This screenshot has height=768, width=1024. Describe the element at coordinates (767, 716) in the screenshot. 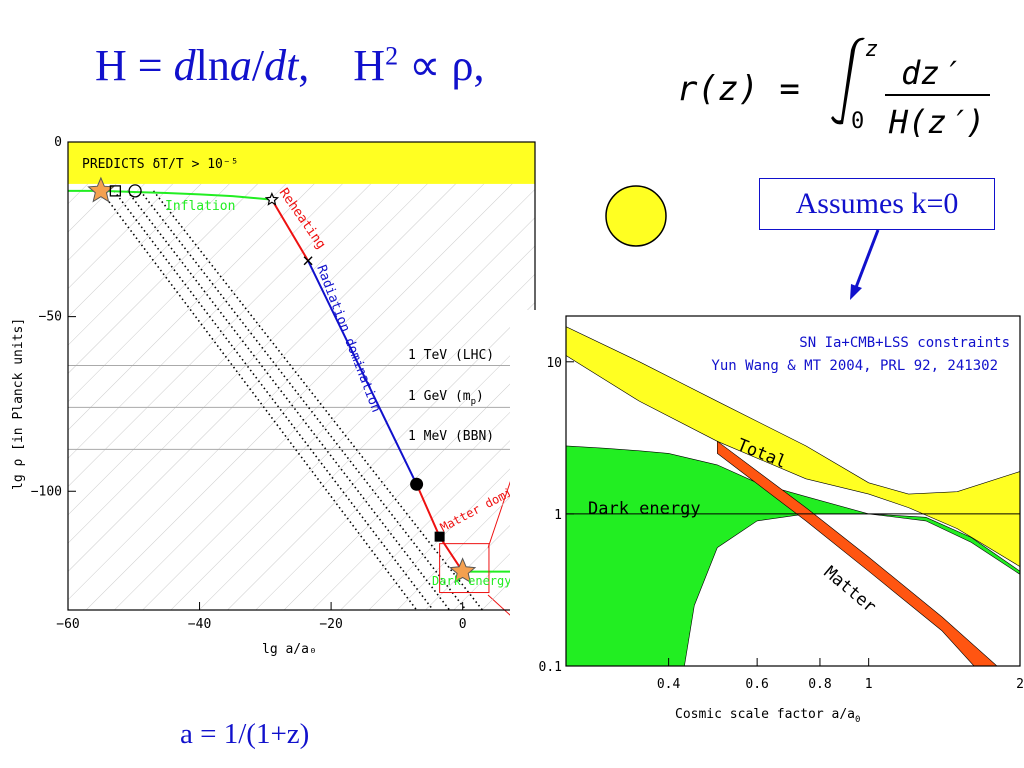

I see `x-axis-label: Cosmic scale factor a/a0` at that location.